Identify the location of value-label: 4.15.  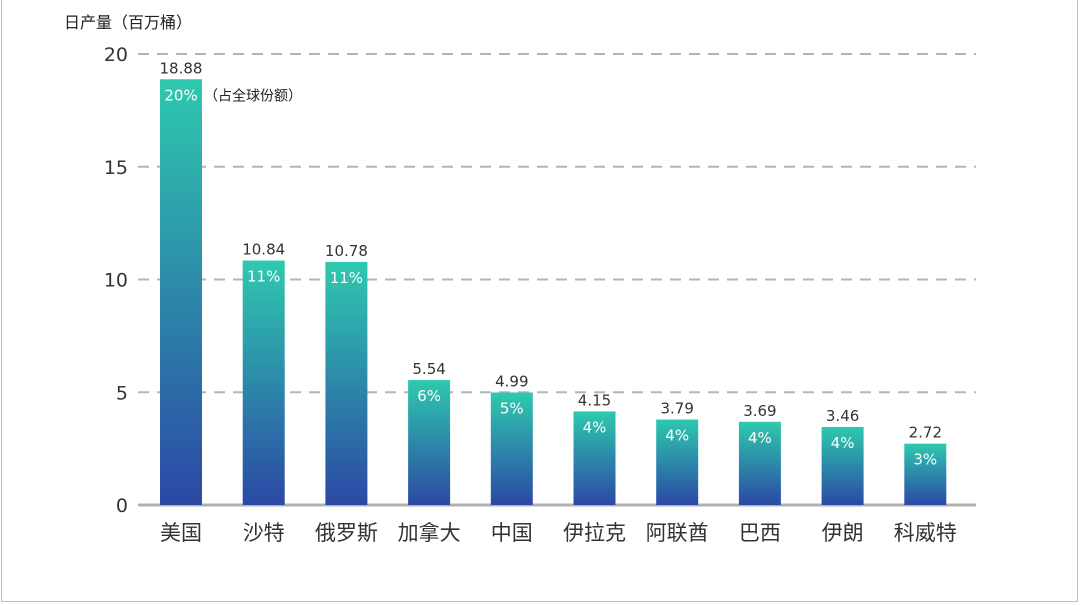
(594, 400).